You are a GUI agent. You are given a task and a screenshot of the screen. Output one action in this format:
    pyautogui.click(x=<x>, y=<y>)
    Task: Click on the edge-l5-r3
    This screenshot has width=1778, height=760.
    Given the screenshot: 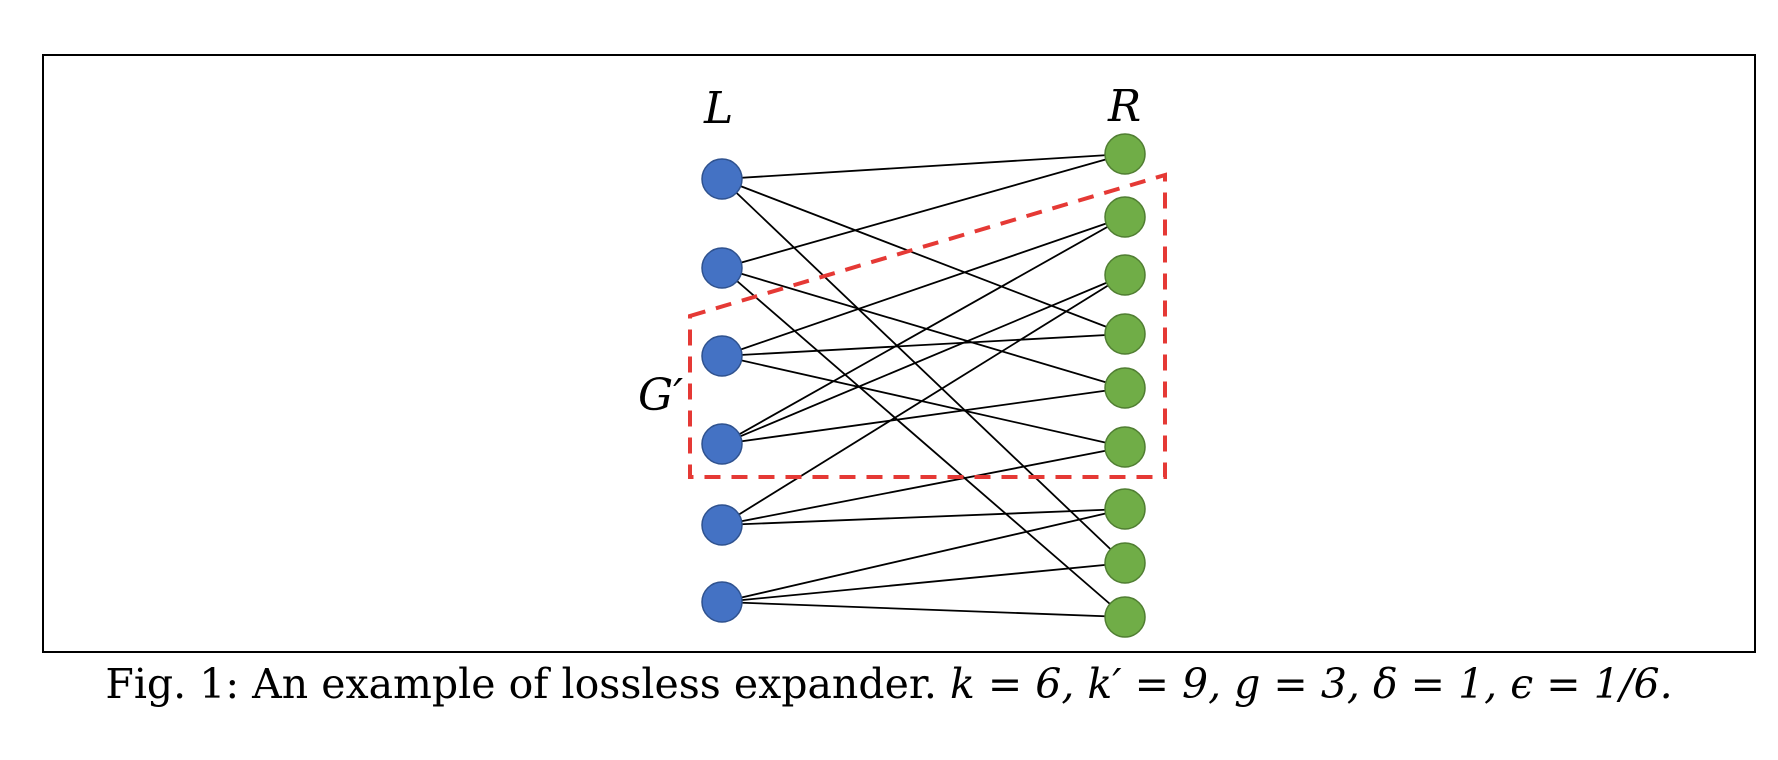 What is the action you would take?
    pyautogui.click(x=923, y=400)
    